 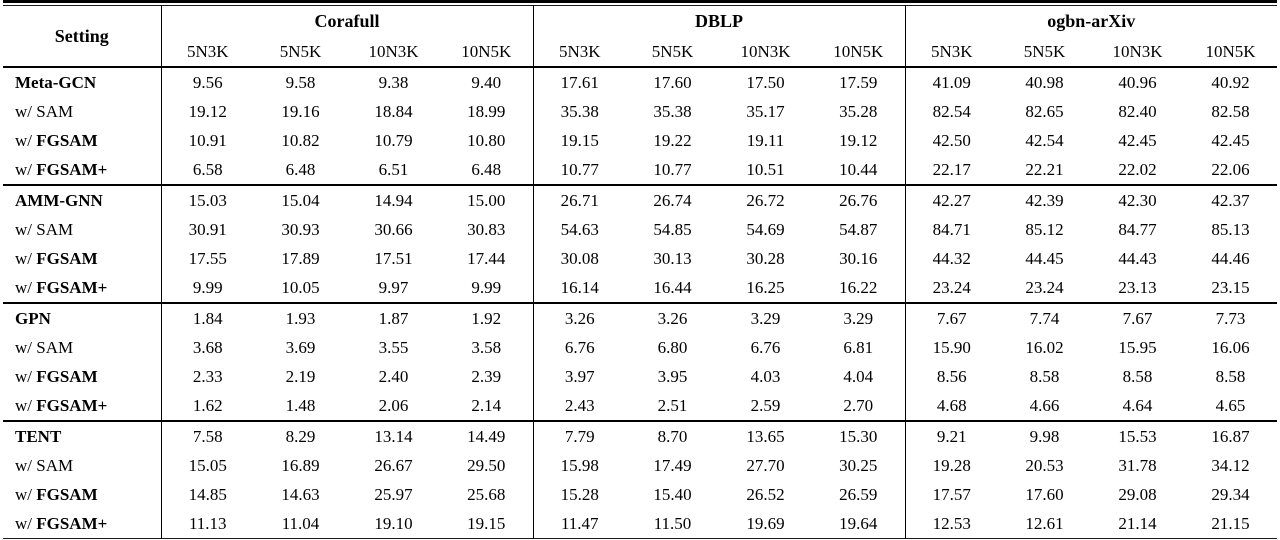 What do you see at coordinates (579, 376) in the screenshot?
I see `value-cell: 3.97` at bounding box center [579, 376].